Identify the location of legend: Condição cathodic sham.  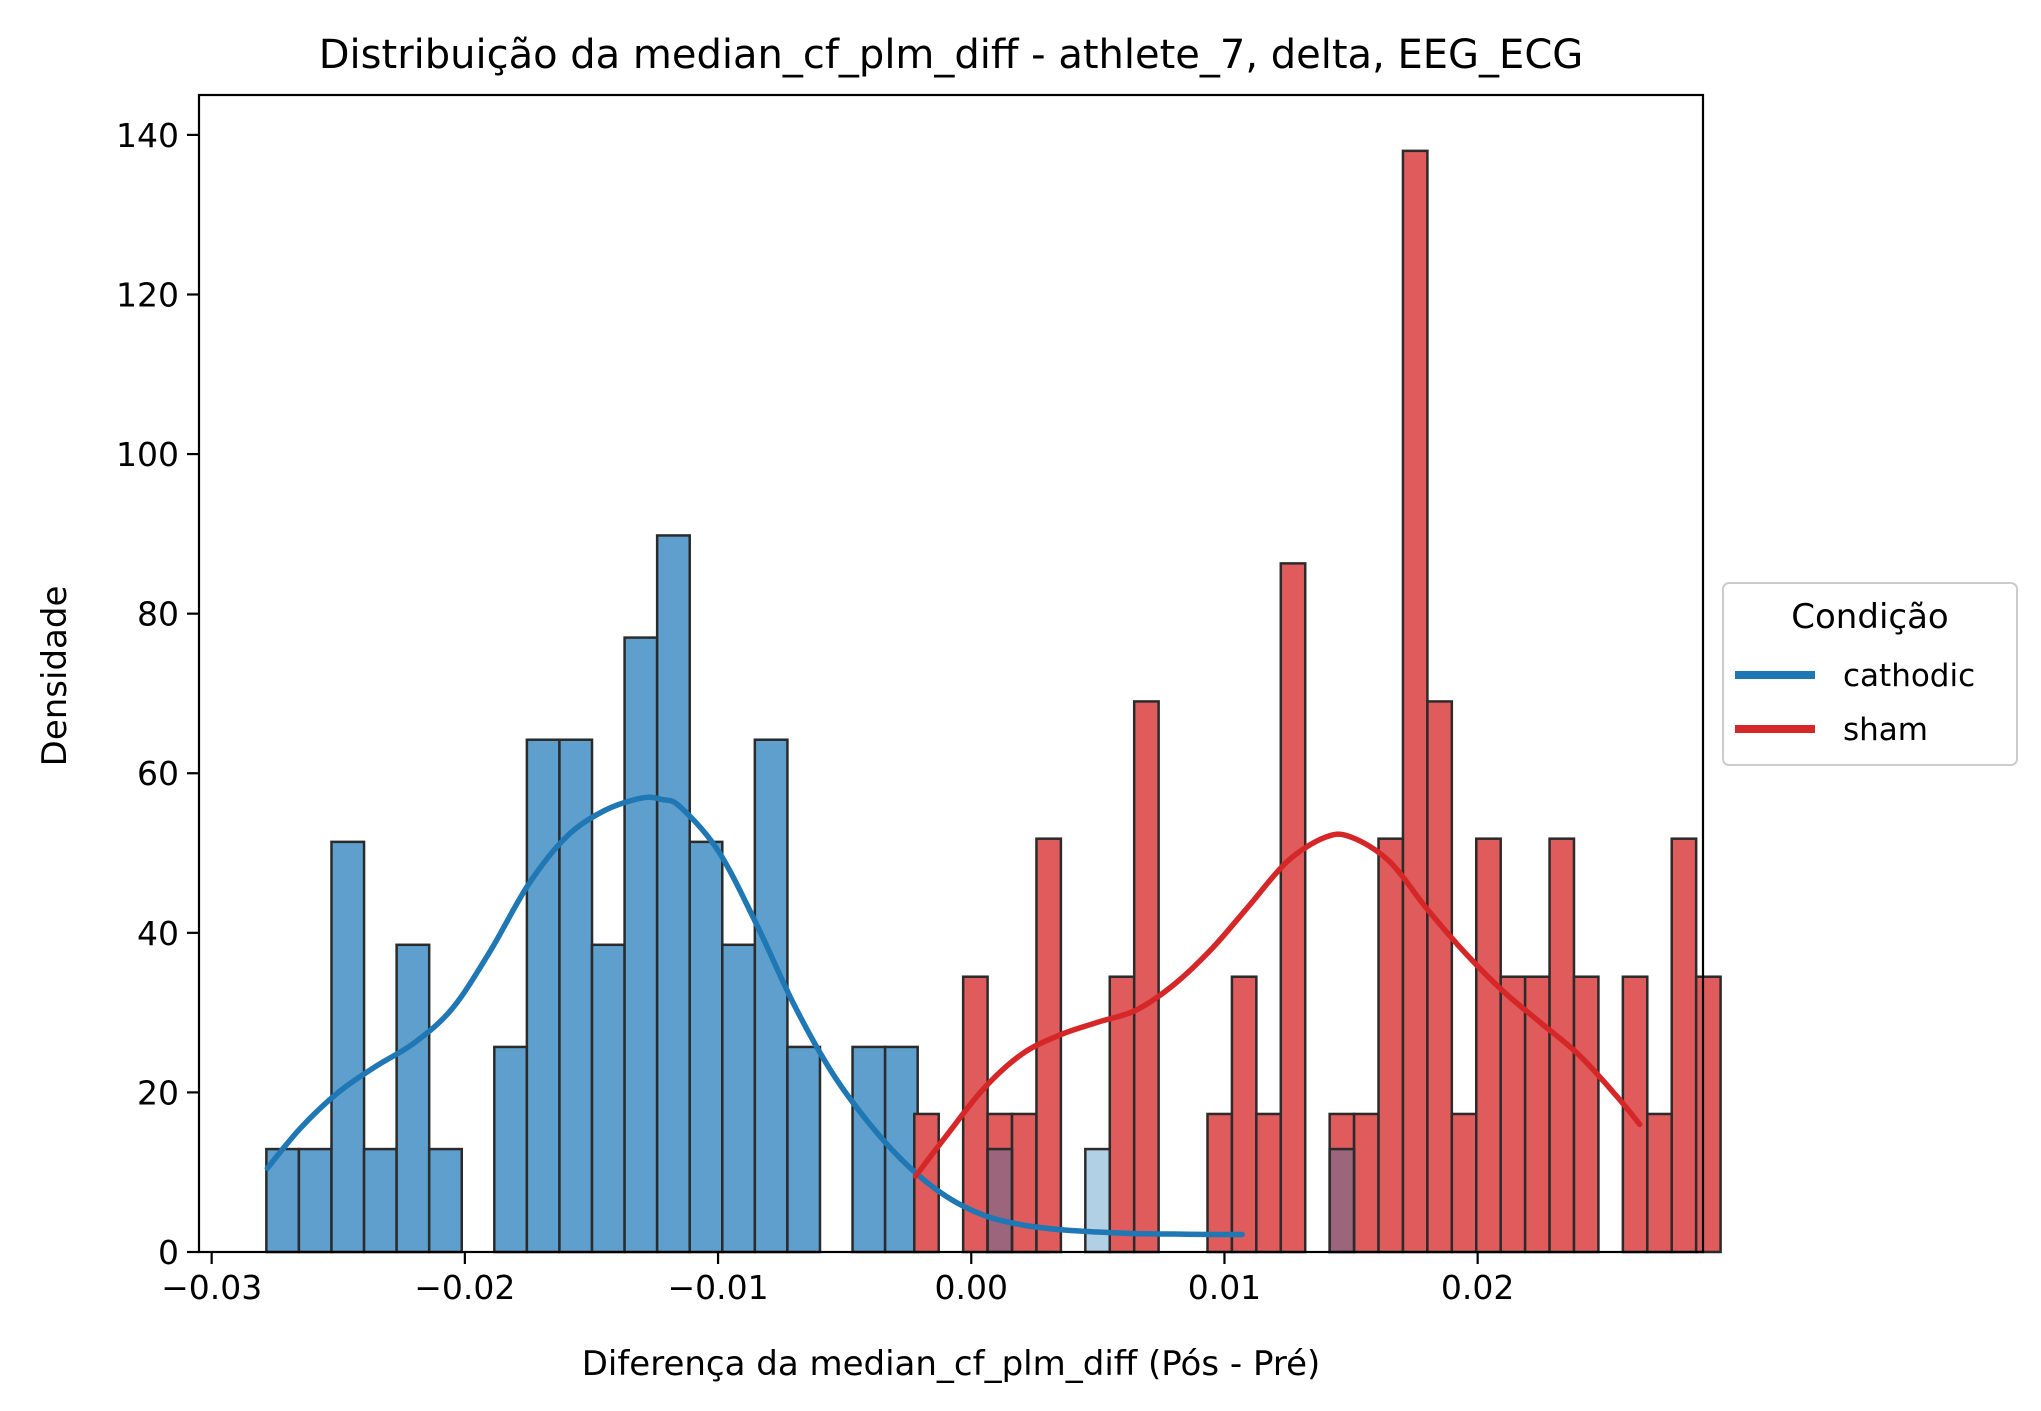
(1870, 674).